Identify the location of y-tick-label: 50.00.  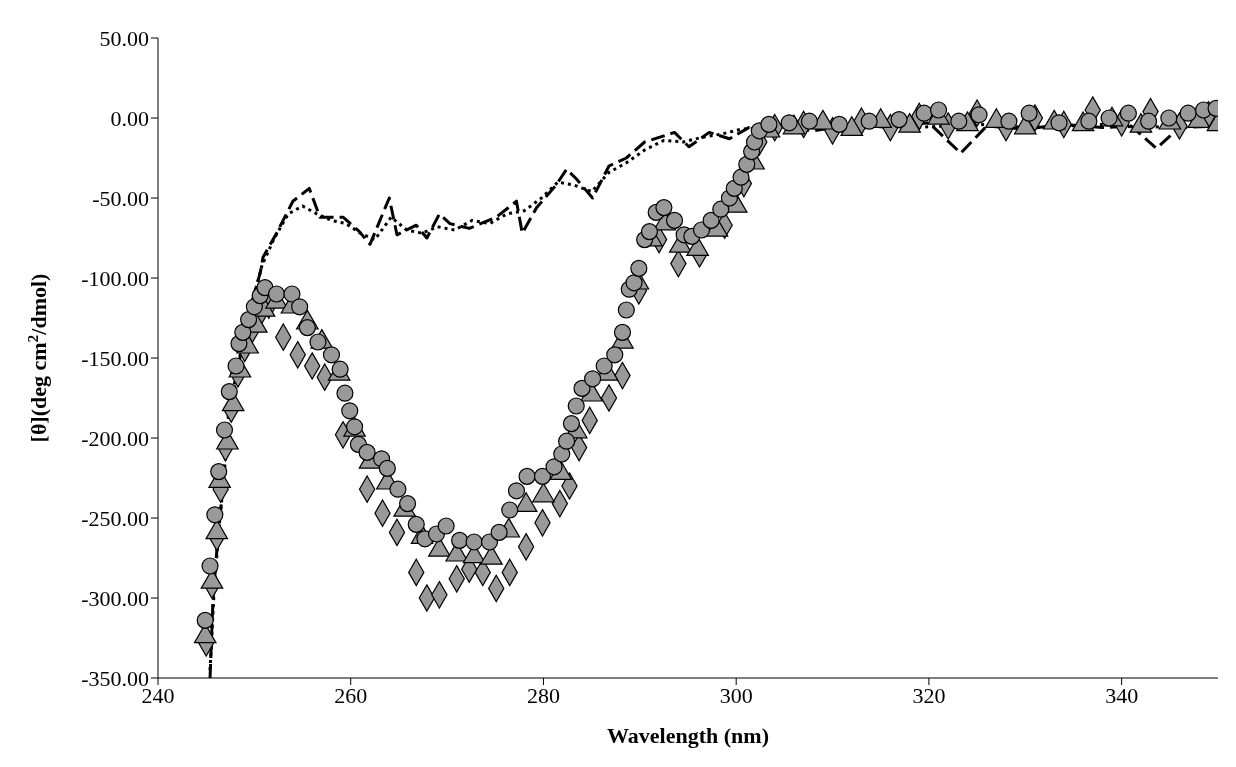
(124, 38).